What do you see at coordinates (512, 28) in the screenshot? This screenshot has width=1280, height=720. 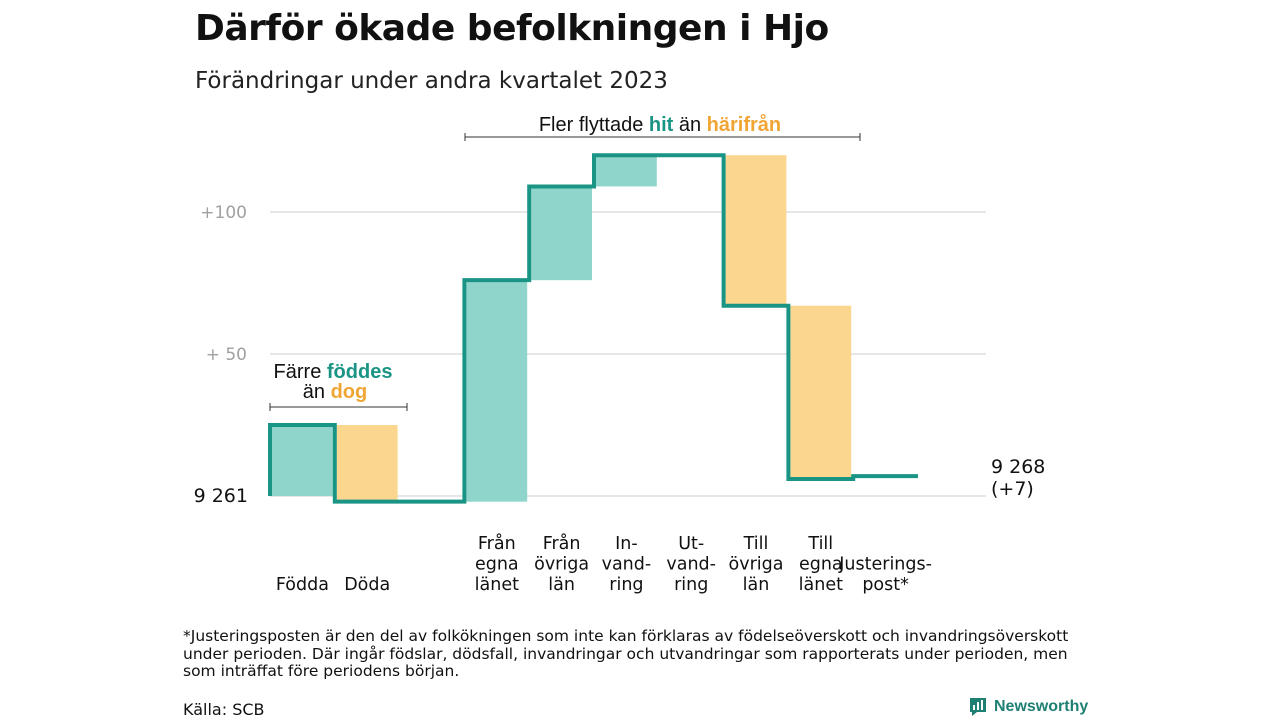 I see `page-title: Därför ökade befolkningen i Hjo` at bounding box center [512, 28].